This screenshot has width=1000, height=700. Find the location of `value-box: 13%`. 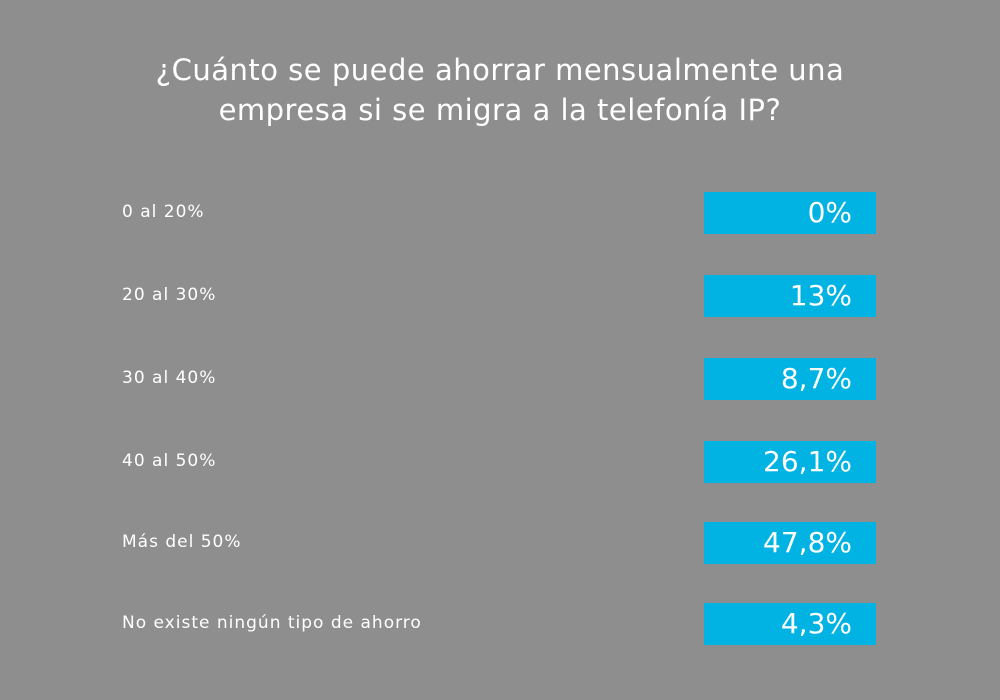

value-box: 13% is located at coordinates (790, 296).